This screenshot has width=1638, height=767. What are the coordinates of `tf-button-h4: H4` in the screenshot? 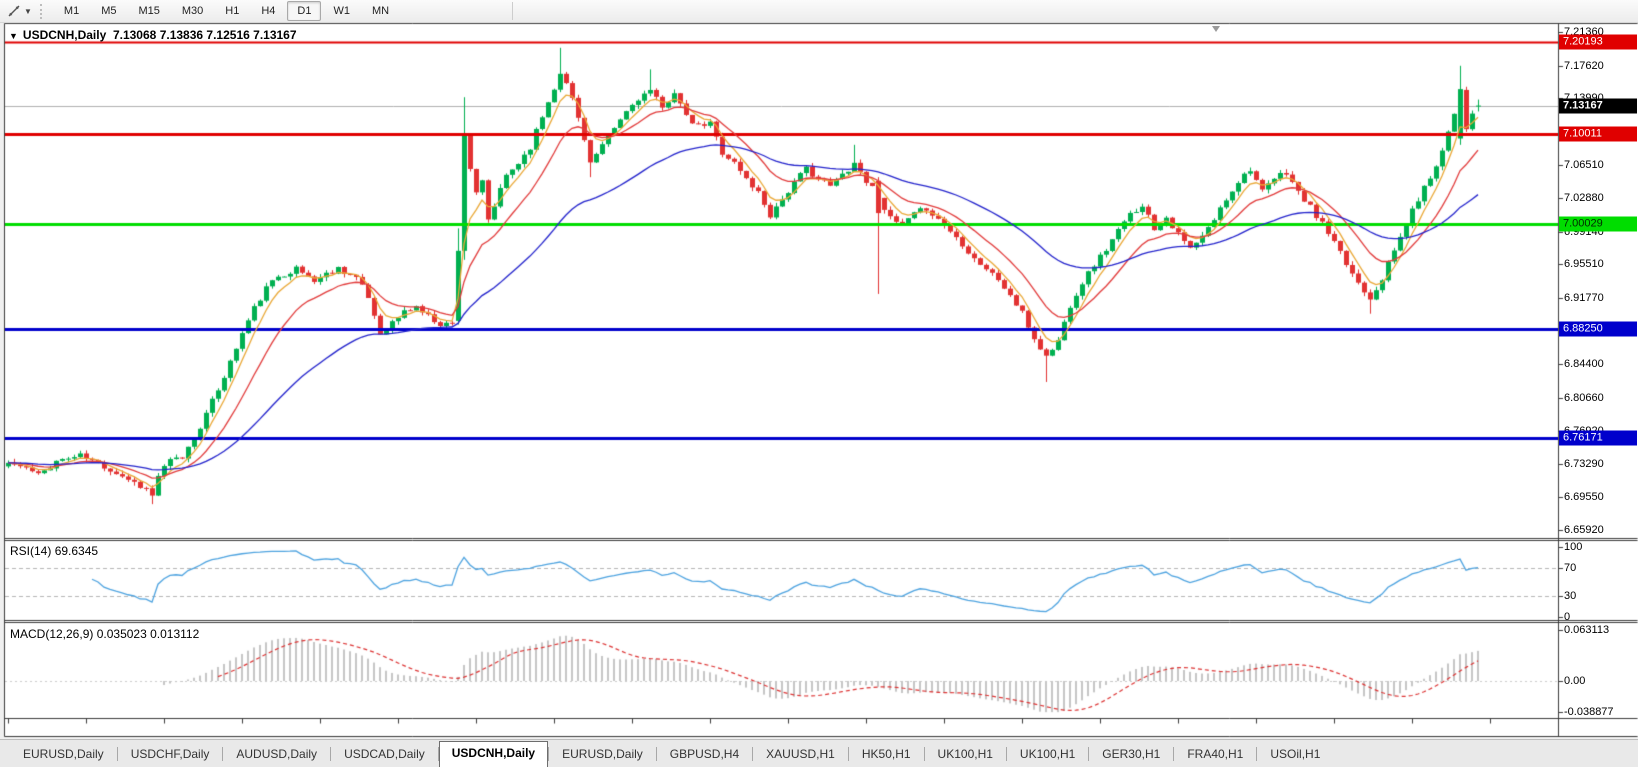 It's located at (268, 11).